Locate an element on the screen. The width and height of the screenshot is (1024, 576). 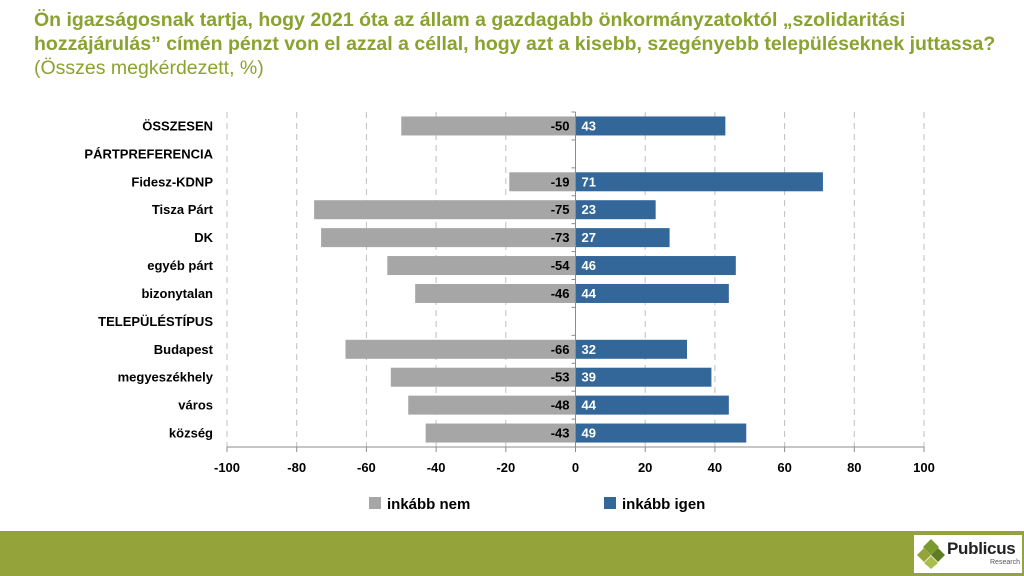
category-label: PÁRTPREFERENCIA is located at coordinates (148, 153).